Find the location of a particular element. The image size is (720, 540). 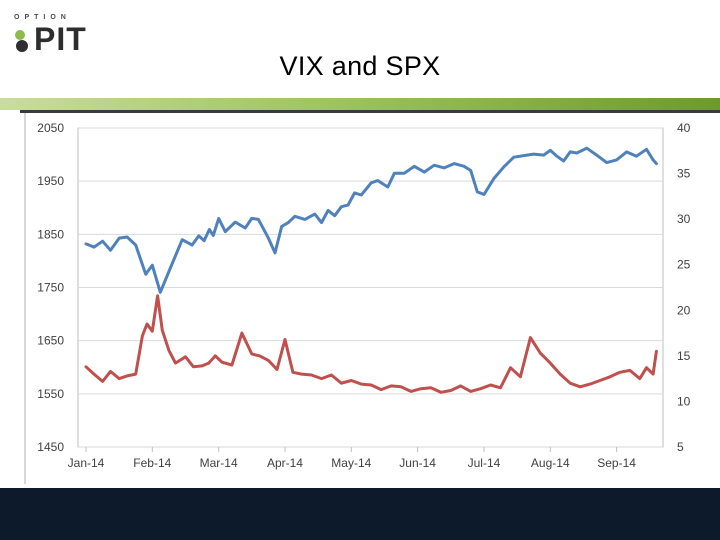

footer-bar is located at coordinates (360, 514).